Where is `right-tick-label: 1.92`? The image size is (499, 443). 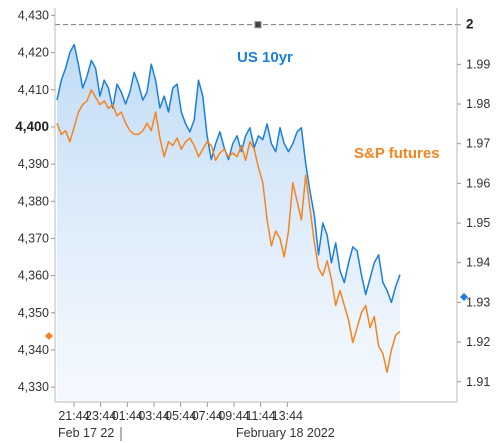
right-tick-label: 1.92 is located at coordinates (478, 342).